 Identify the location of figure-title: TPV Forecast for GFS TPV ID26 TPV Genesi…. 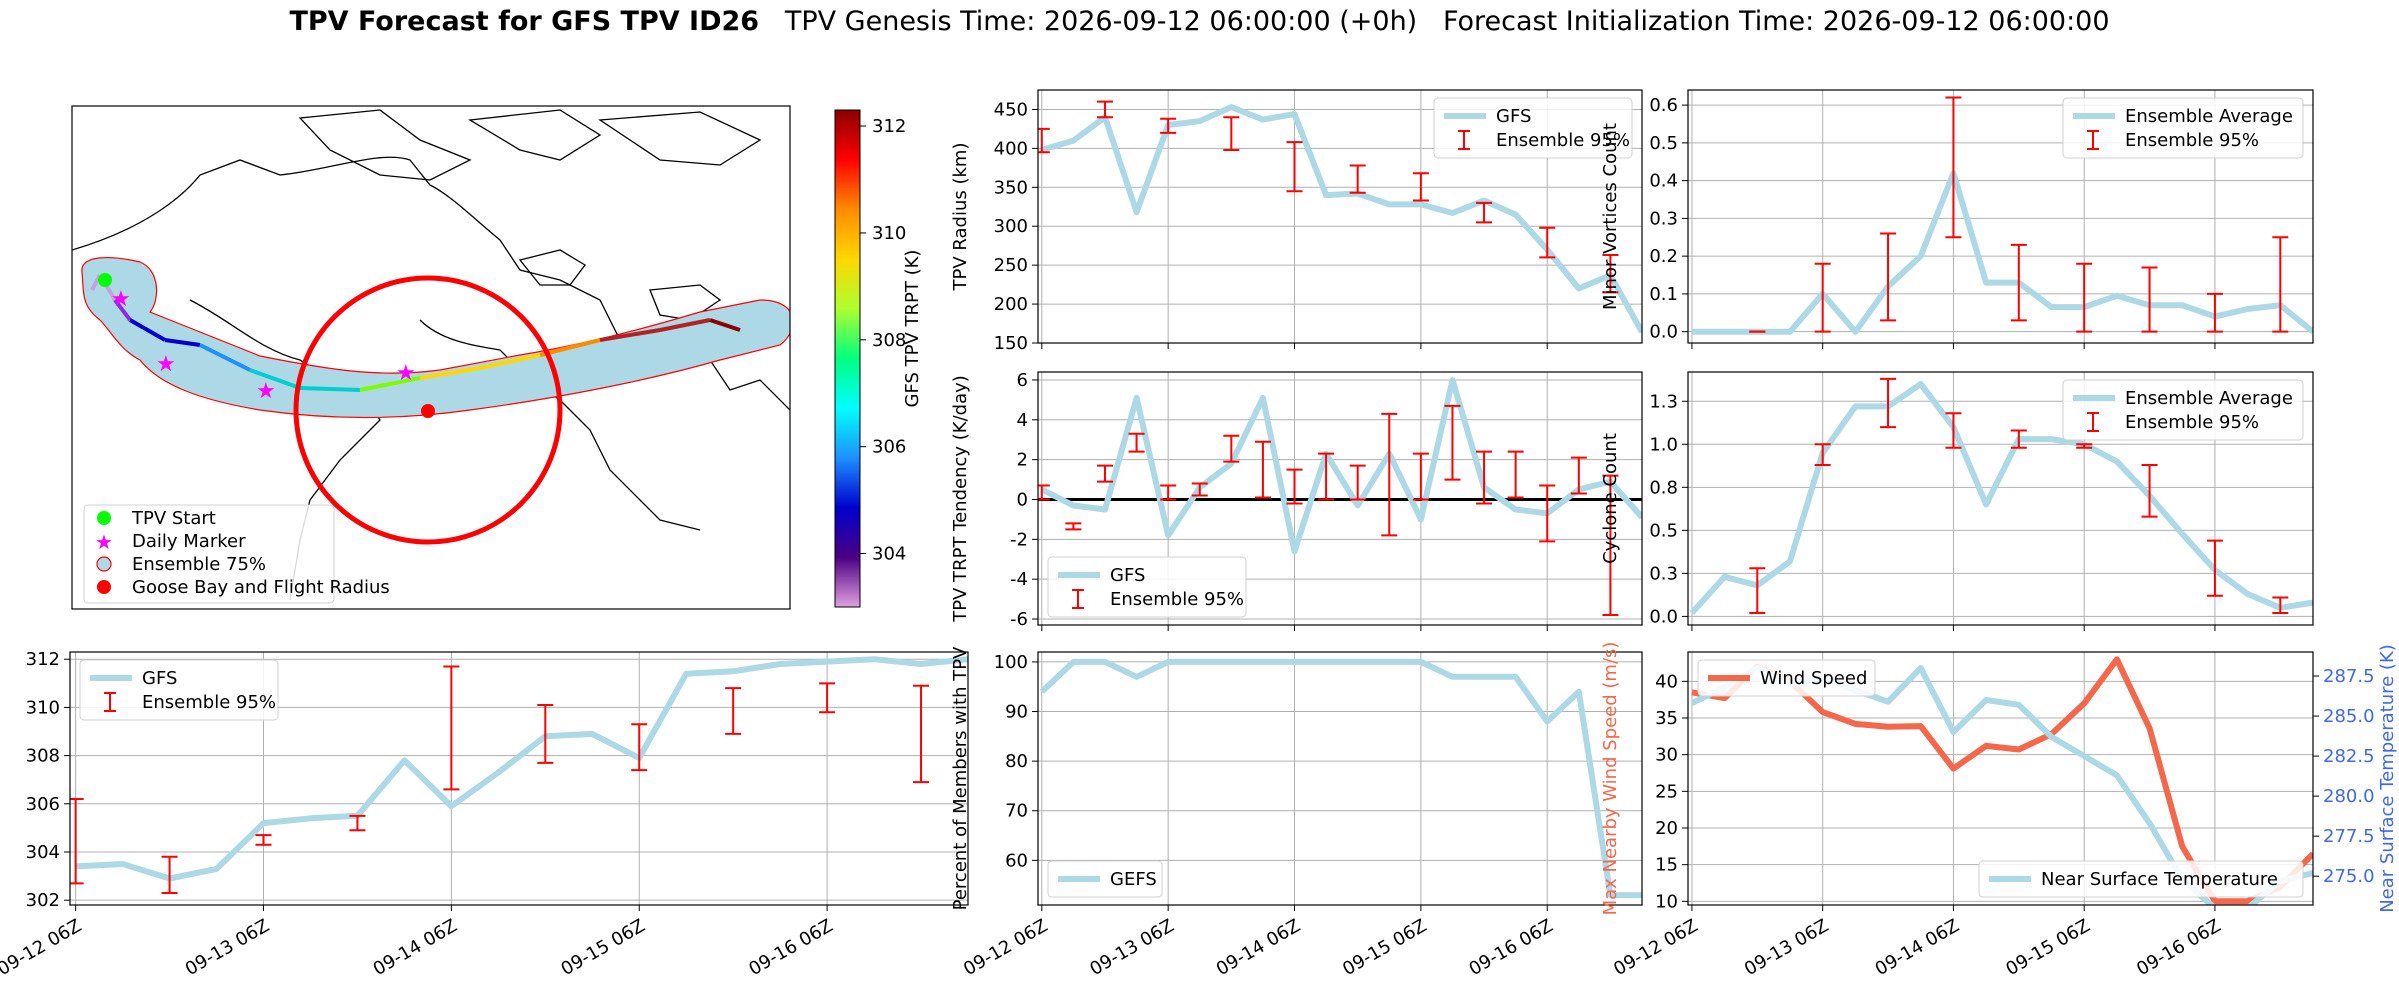
(1199, 21).